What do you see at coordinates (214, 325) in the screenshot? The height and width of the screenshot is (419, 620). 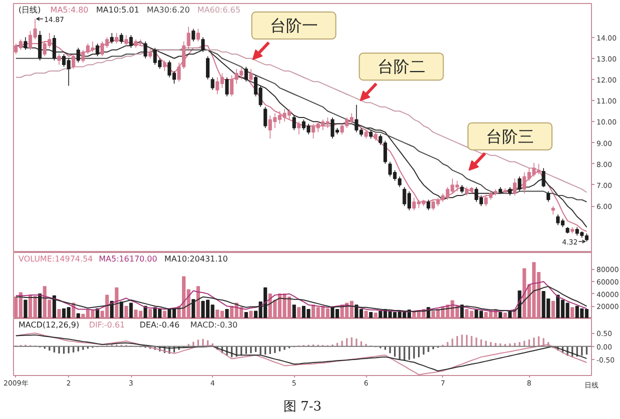 I see `series-label: MACD:-0.30` at bounding box center [214, 325].